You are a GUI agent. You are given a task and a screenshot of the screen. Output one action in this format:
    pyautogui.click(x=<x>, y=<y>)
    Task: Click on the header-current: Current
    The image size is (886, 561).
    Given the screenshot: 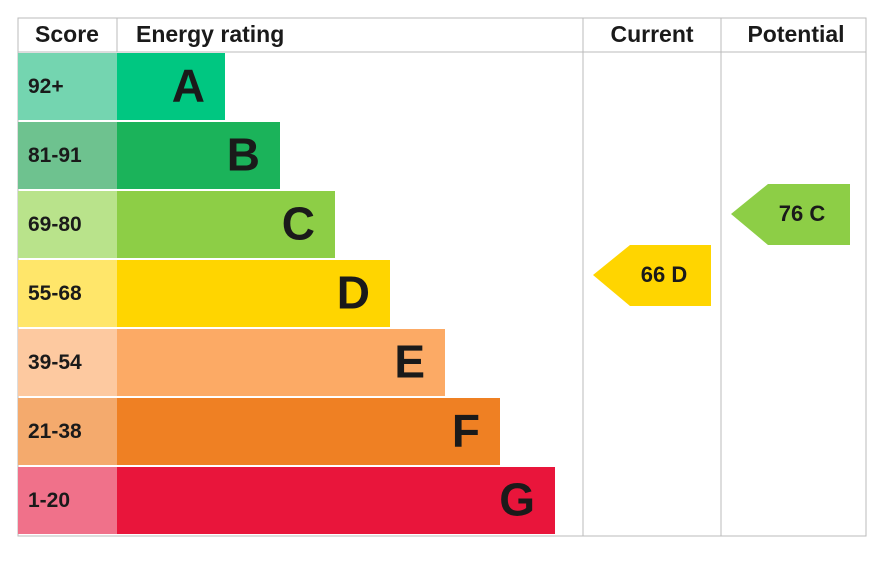 What is the action you would take?
    pyautogui.click(x=651, y=34)
    